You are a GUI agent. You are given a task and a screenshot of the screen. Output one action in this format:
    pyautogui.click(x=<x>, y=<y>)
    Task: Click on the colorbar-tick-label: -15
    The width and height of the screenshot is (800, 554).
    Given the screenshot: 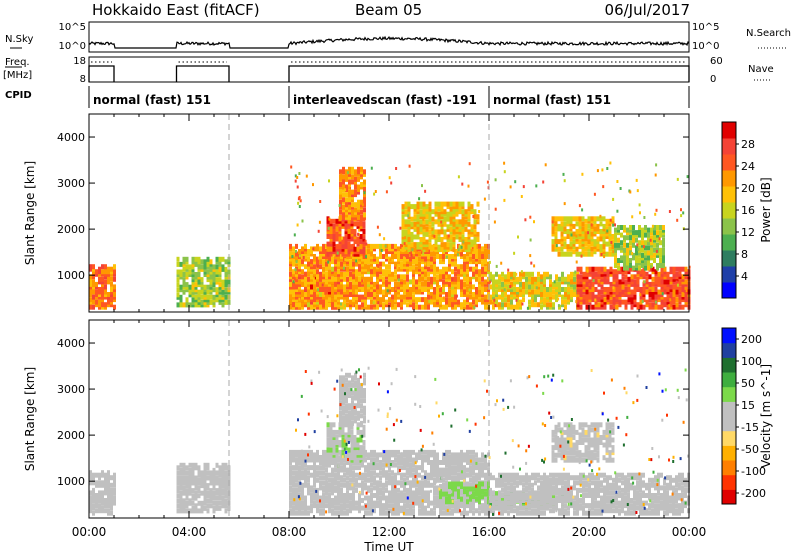 What is the action you would take?
    pyautogui.click(x=750, y=427)
    